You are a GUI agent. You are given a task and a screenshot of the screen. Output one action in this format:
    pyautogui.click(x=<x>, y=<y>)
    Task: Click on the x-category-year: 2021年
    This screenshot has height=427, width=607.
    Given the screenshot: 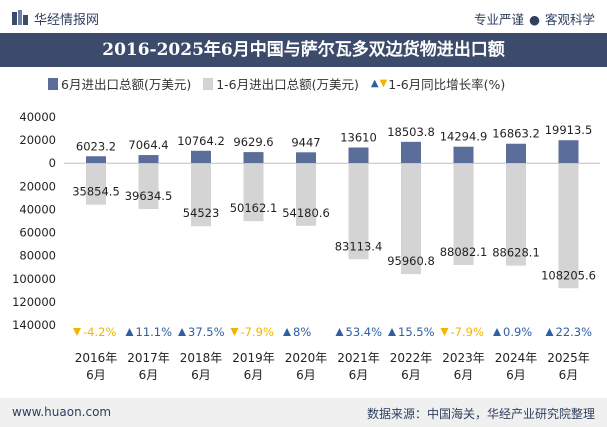 What is the action you would take?
    pyautogui.click(x=358, y=358)
    